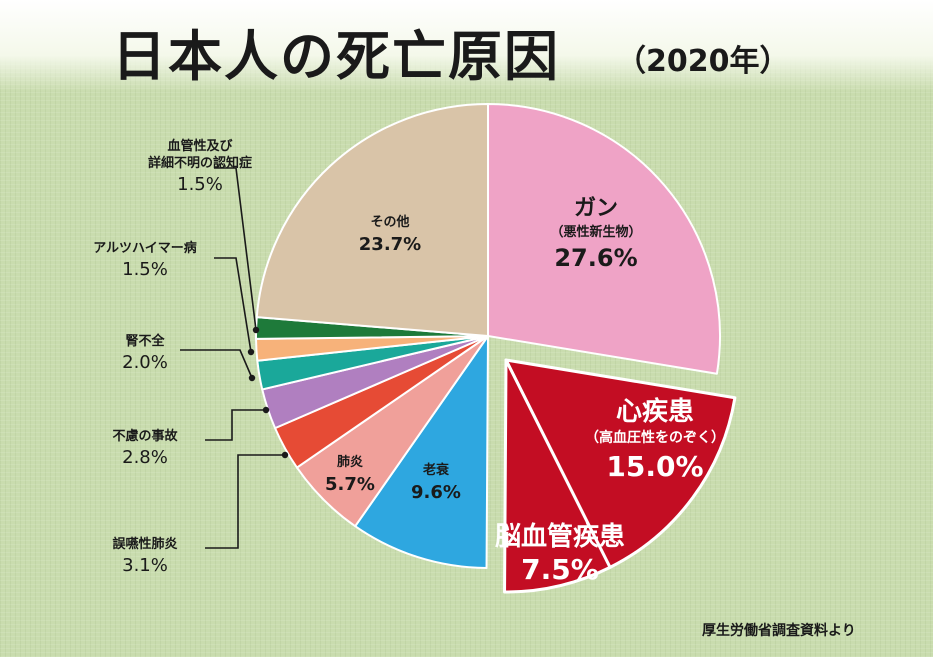  I want to click on leader-line-vascular_dementia, so click(235, 249).